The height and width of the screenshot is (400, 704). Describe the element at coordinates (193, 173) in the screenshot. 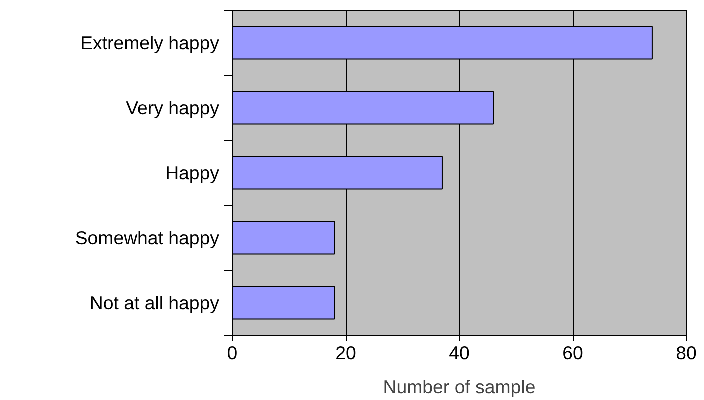

I see `y-tick-label: Happy` at that location.